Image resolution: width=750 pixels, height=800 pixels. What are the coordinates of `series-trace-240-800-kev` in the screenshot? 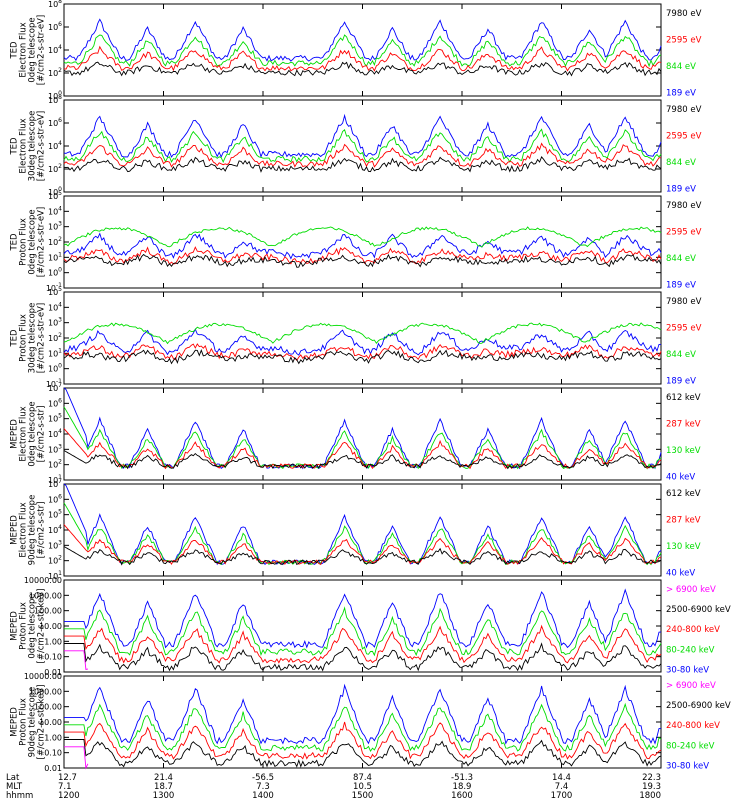 It's located at (363, 644).